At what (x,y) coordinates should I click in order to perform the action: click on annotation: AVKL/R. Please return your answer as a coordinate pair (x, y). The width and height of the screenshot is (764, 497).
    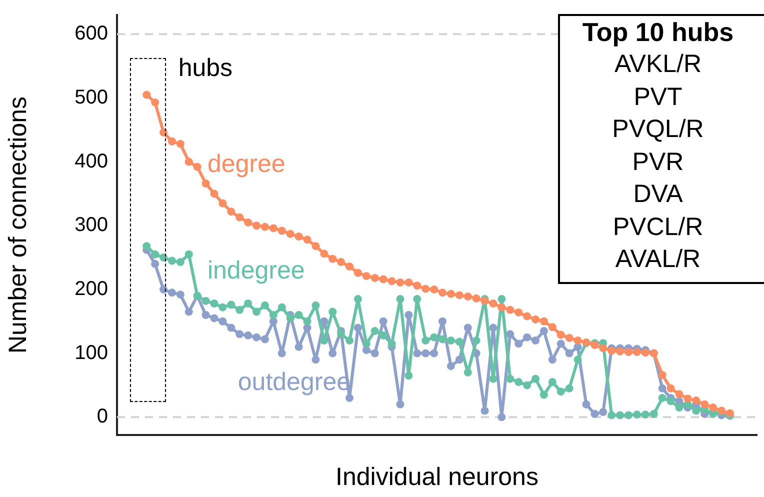
    Looking at the image, I should click on (658, 64).